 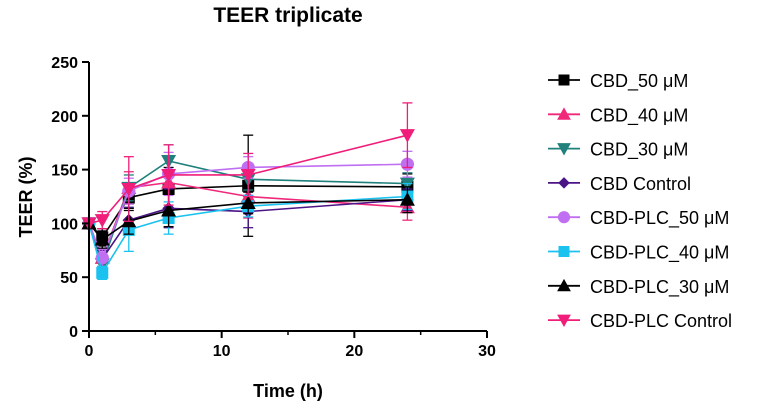 I want to click on chart-title: TEER triplicate, so click(x=287, y=15).